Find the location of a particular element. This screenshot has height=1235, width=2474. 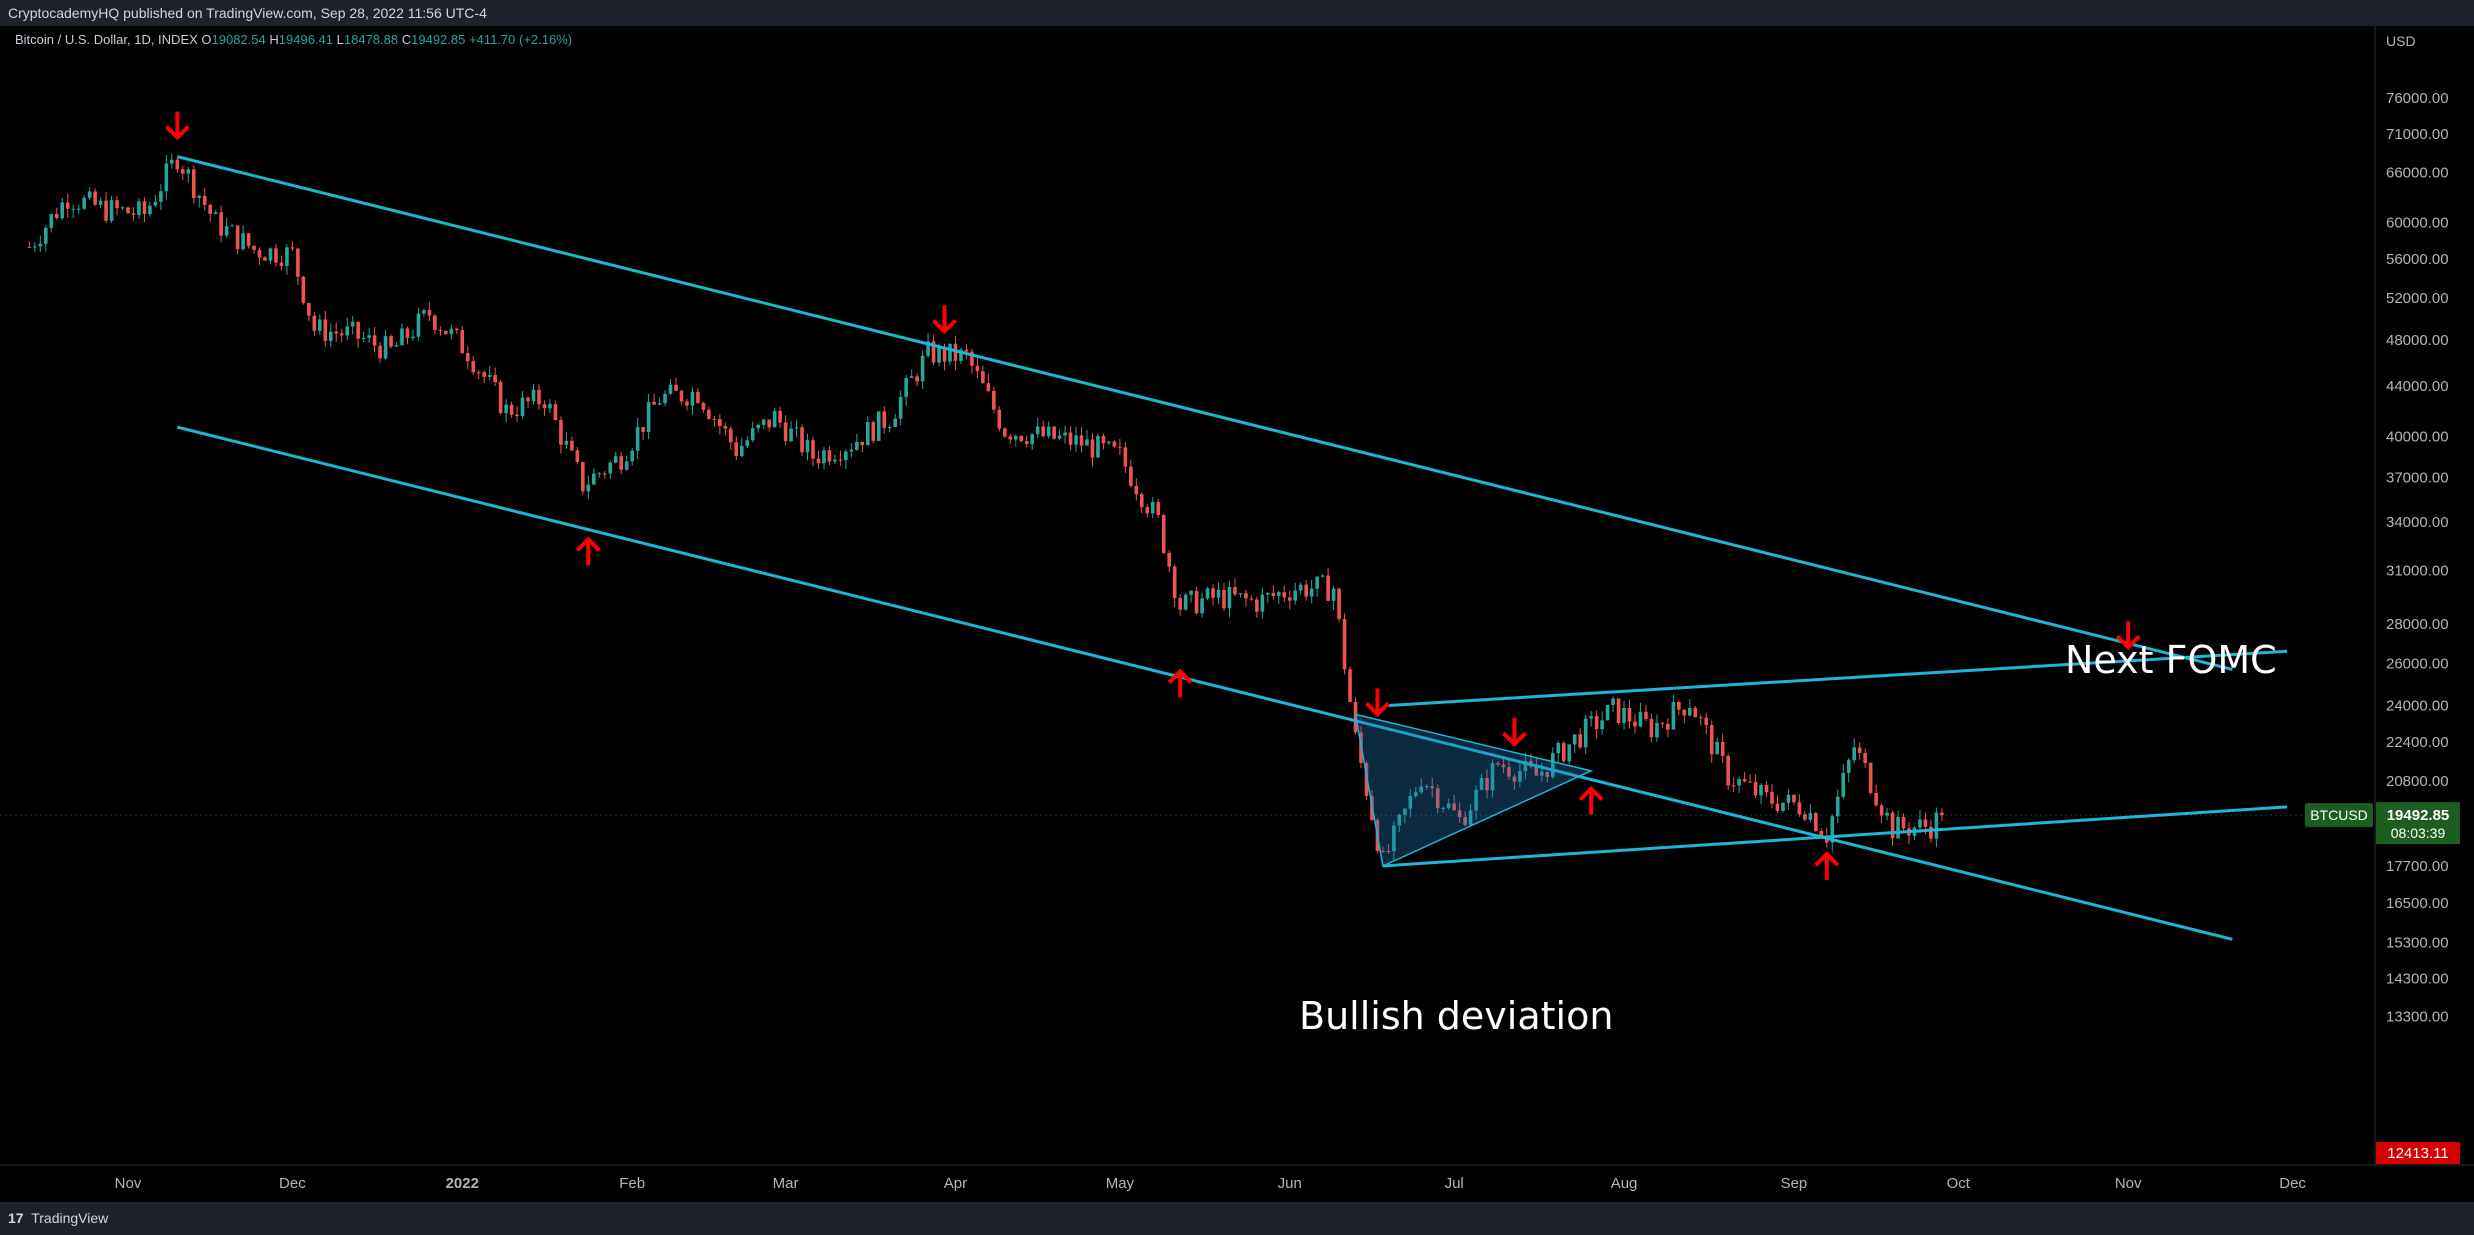

open-value: 19082.54 is located at coordinates (238, 39).